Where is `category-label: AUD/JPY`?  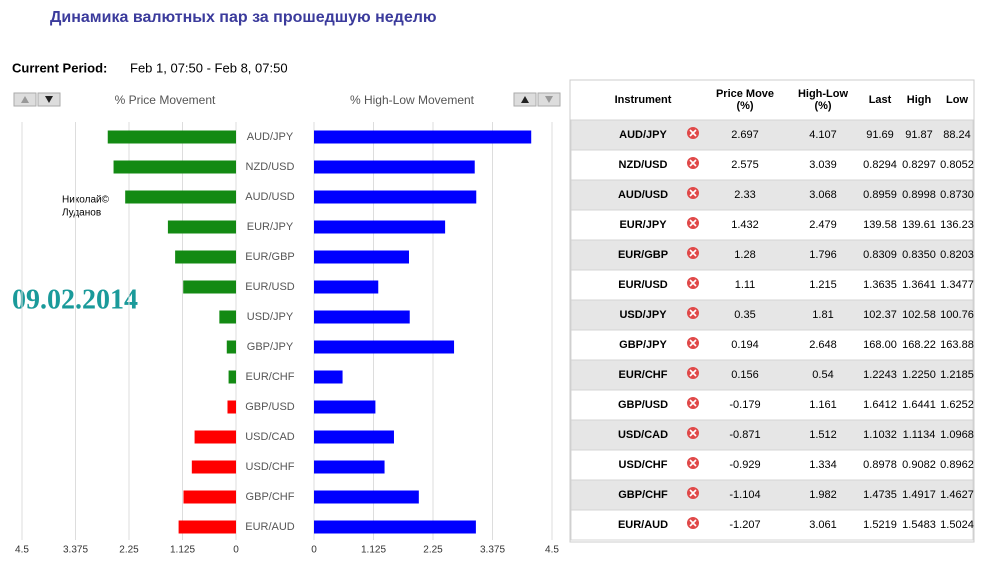 category-label: AUD/JPY is located at coordinates (270, 137).